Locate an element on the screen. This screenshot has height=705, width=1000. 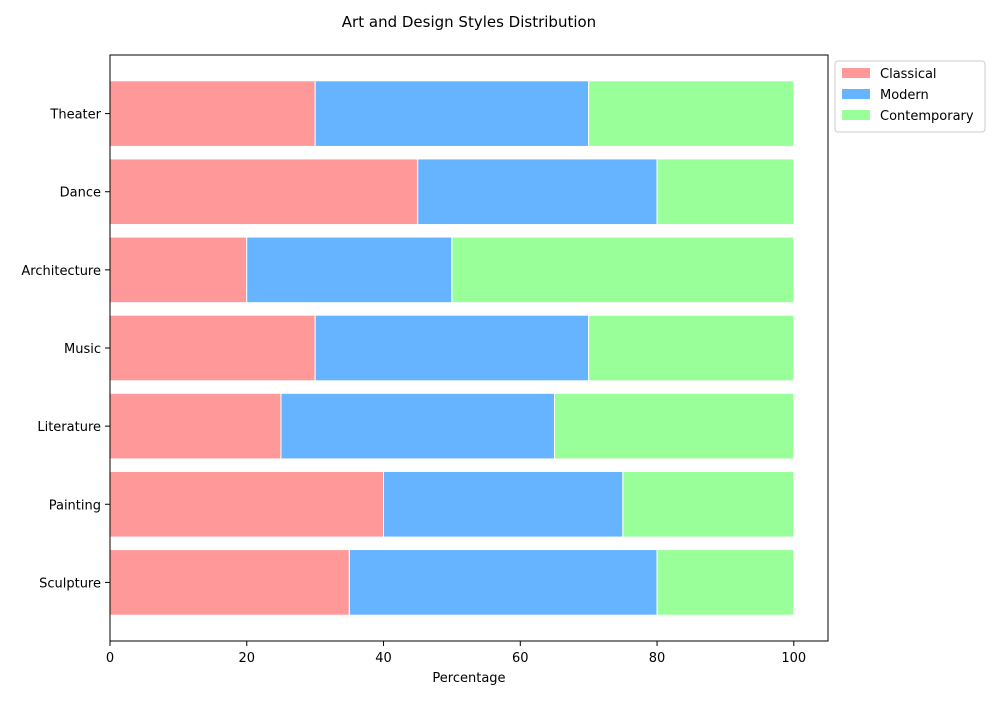
bar-architecture-classical is located at coordinates (178, 270).